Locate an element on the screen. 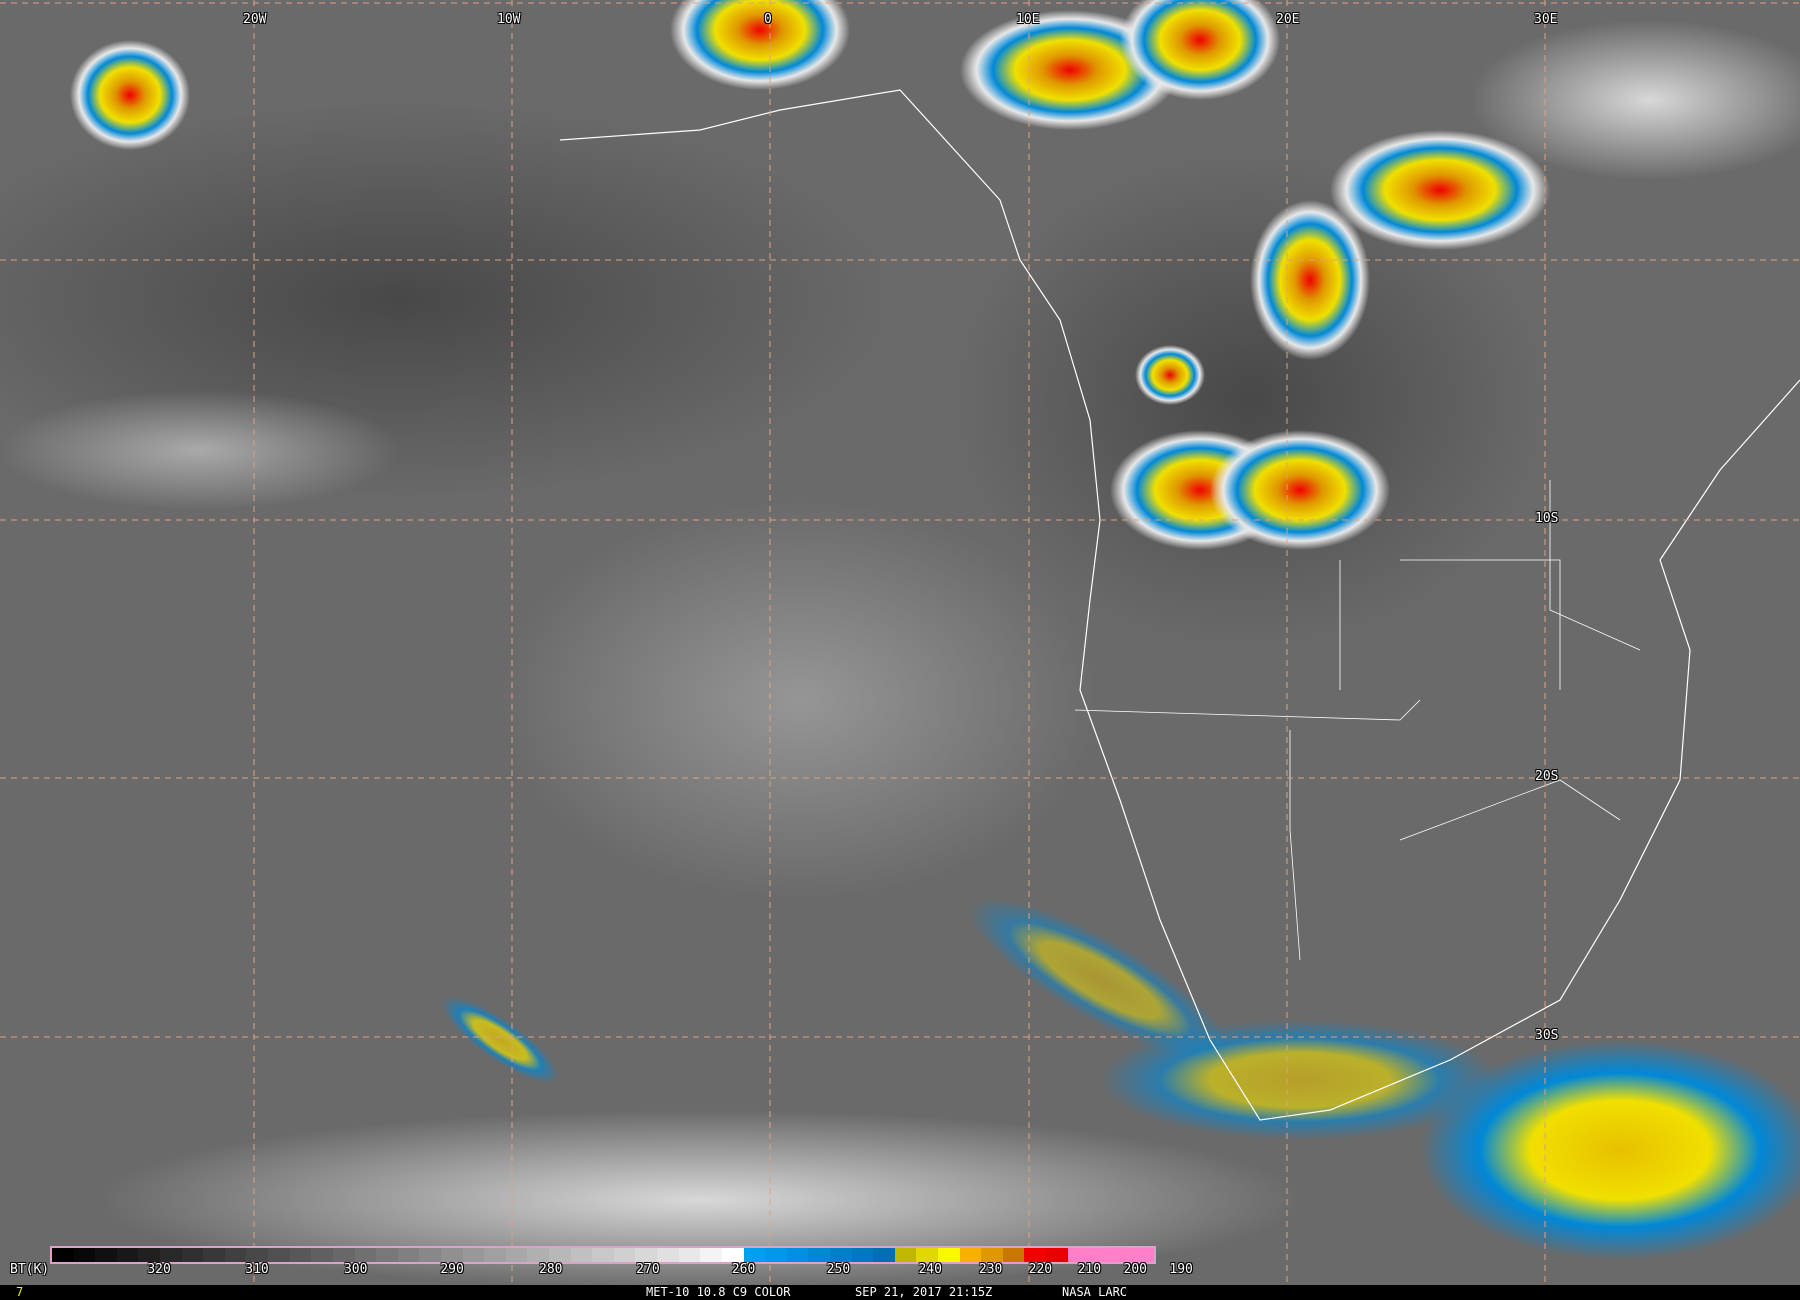 The image size is (1800, 1300). colorbar-tick-label: 210 is located at coordinates (1089, 1269).